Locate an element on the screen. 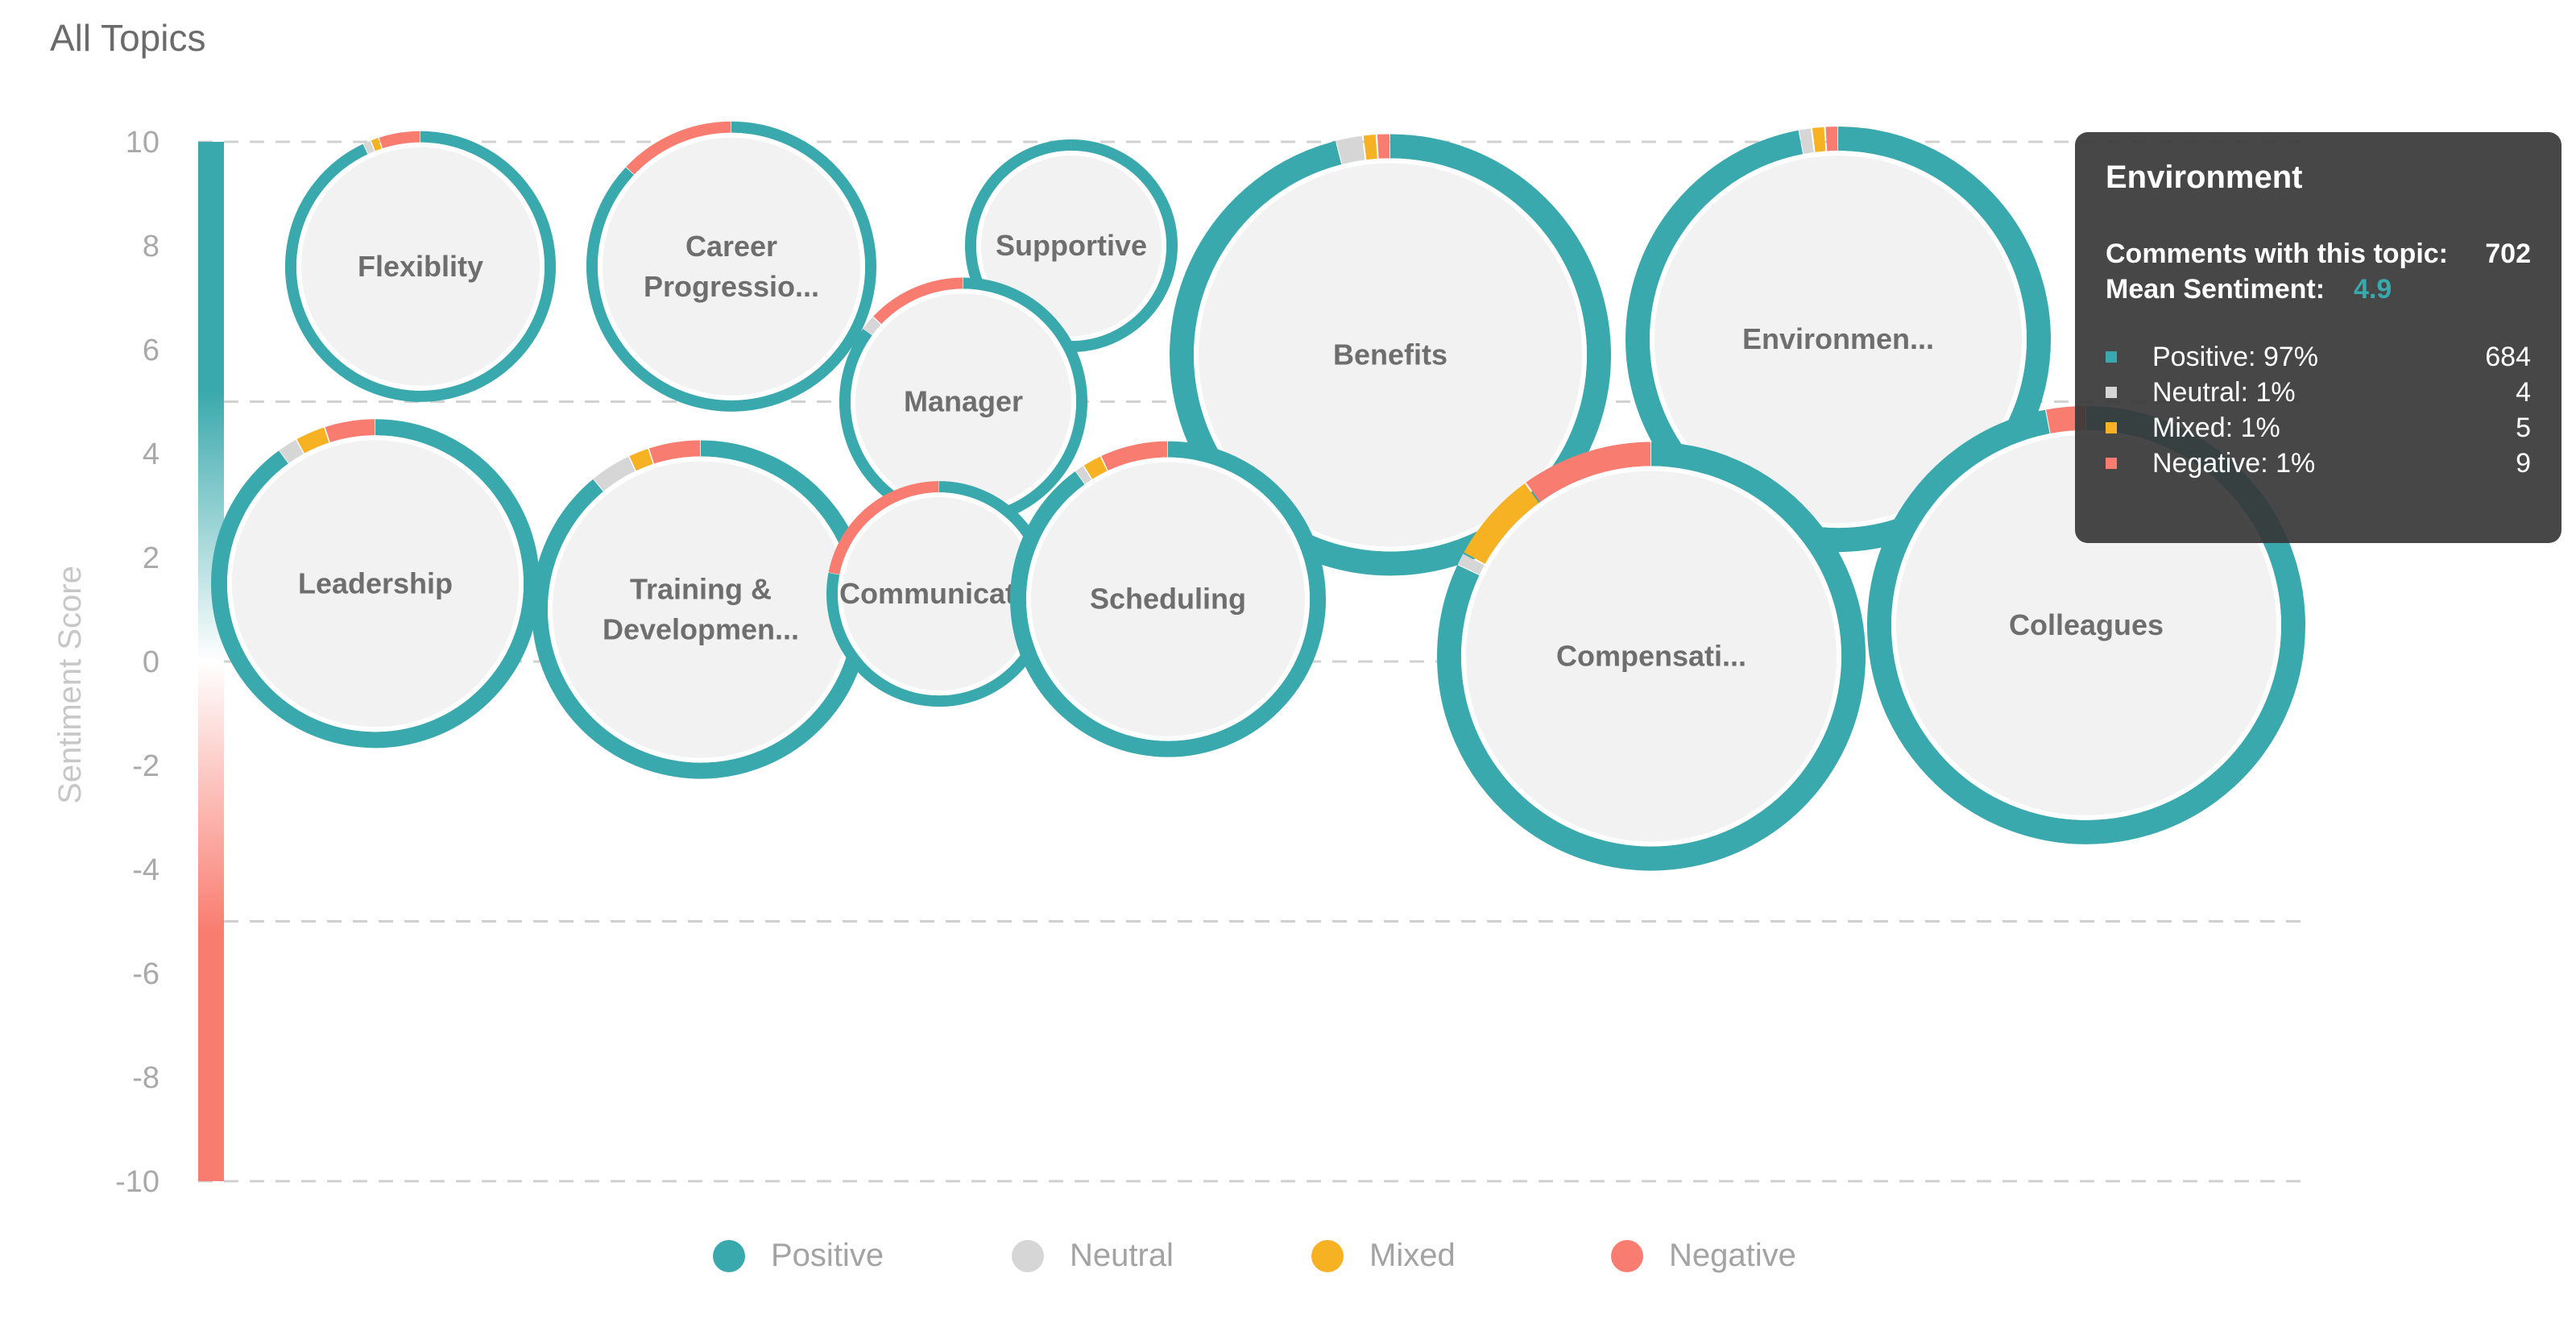 The height and width of the screenshot is (1323, 2576). tooltip-comments-row: Comments with this topic: 702 is located at coordinates (2318, 254).